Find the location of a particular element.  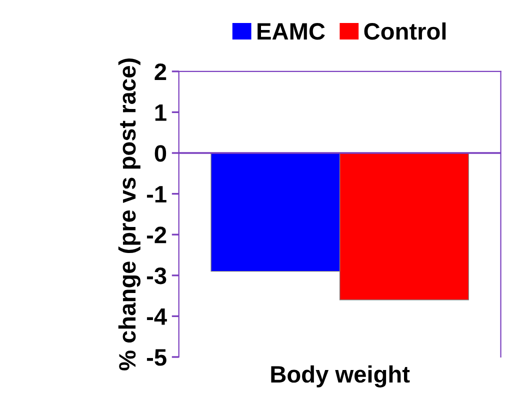

legend-label: Control is located at coordinates (405, 31).